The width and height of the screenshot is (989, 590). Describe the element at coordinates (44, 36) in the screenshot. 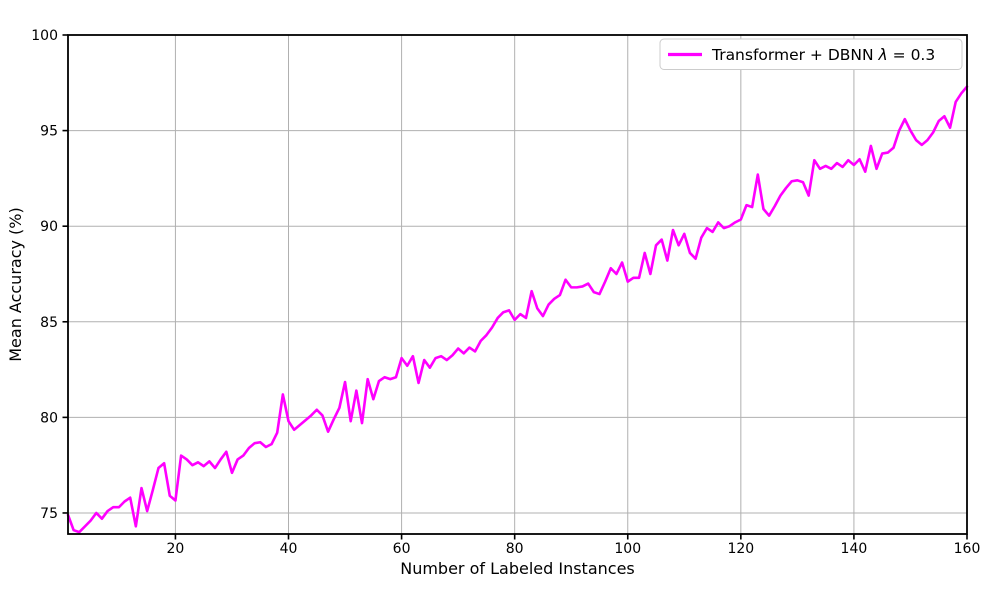

I see `y-tick-label: 100` at that location.